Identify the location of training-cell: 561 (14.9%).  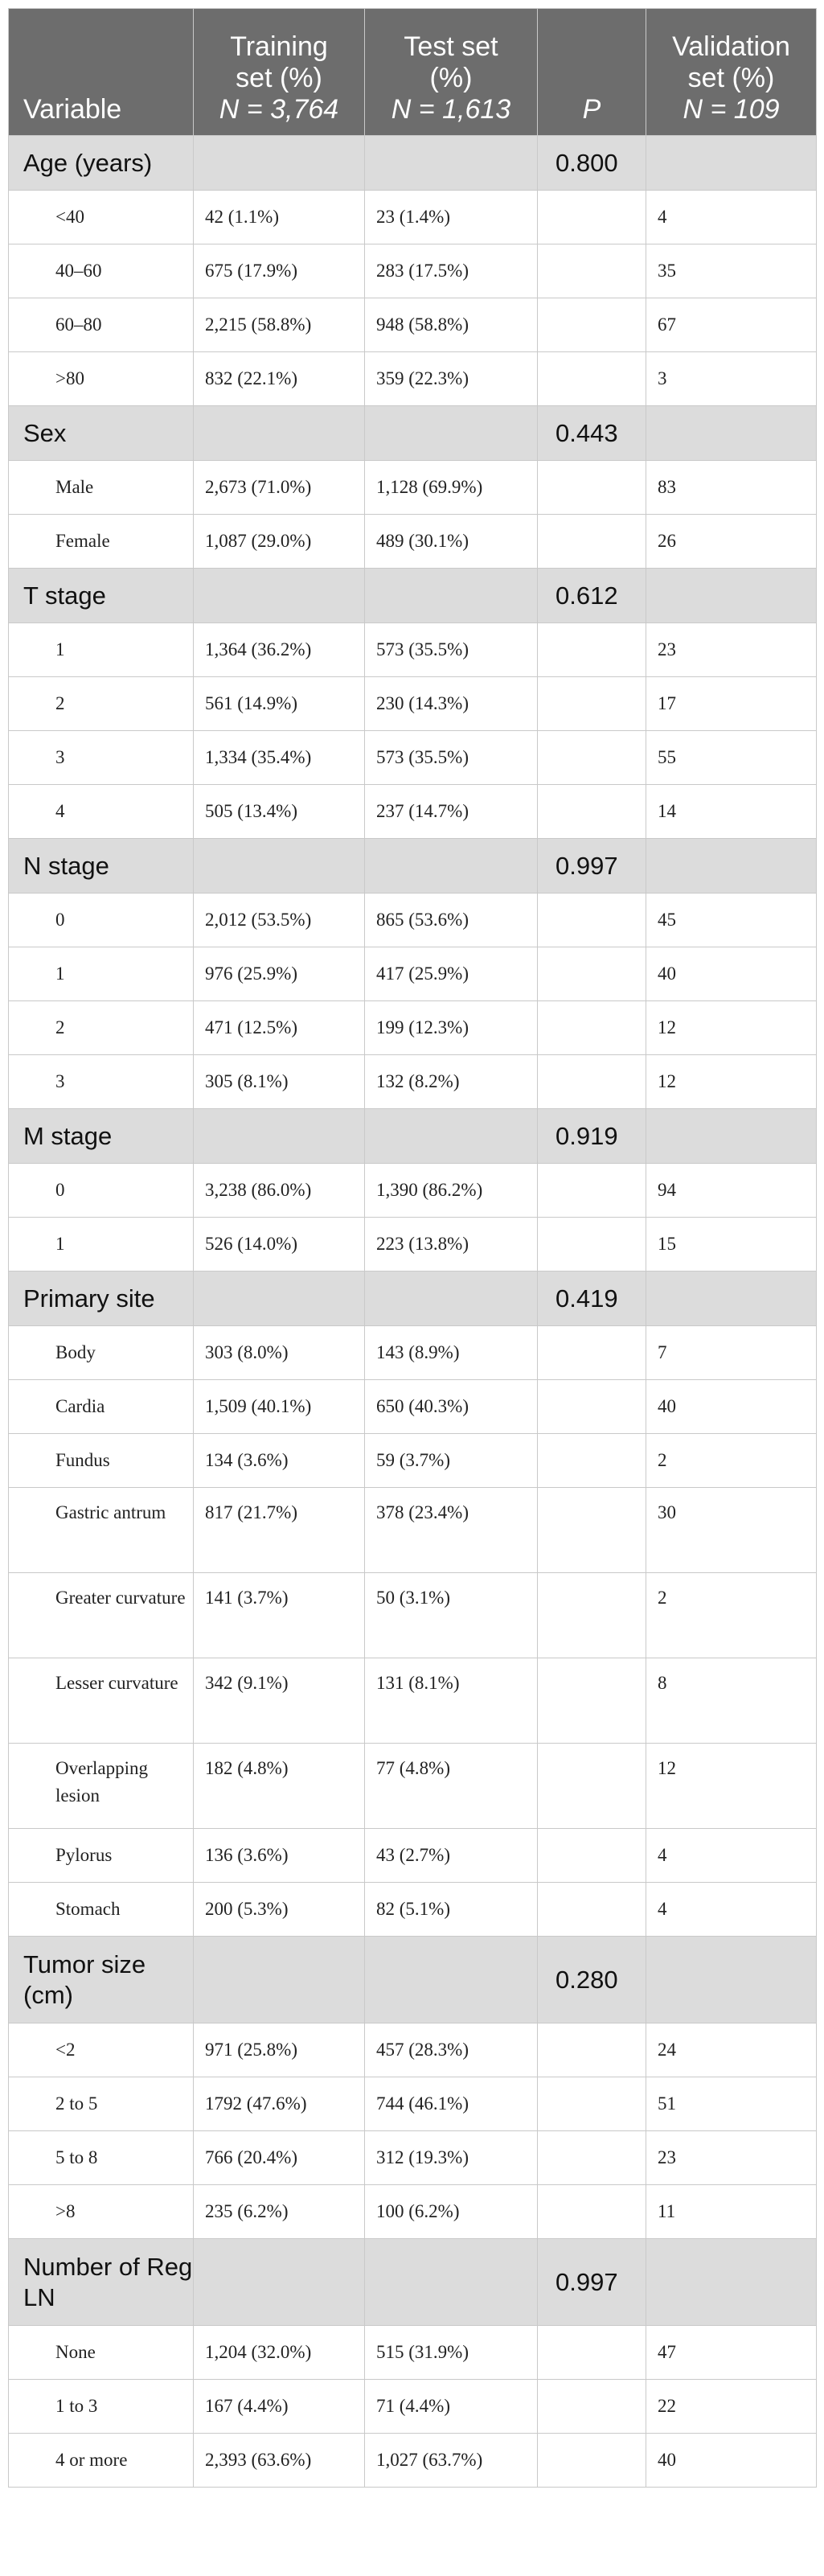
(279, 703).